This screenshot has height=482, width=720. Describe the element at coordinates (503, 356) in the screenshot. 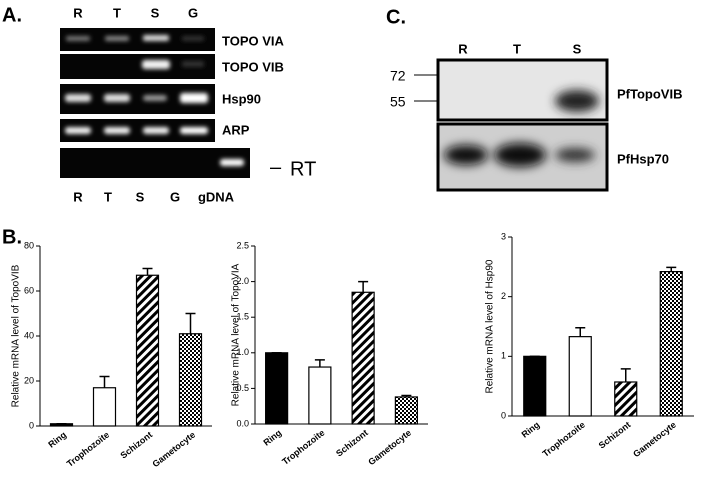

I see `y-tick-label: 1` at that location.